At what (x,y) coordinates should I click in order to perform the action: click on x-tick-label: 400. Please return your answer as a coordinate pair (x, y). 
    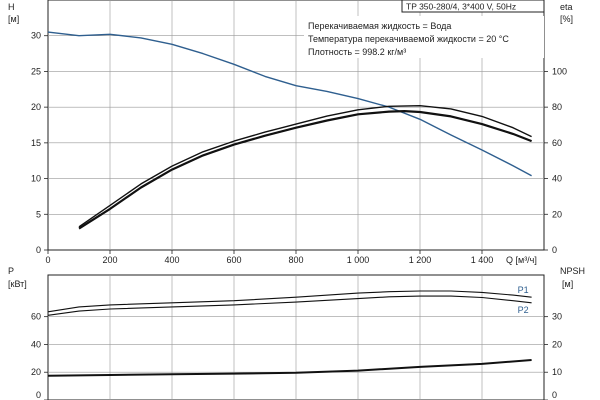
    Looking at the image, I should click on (171, 260).